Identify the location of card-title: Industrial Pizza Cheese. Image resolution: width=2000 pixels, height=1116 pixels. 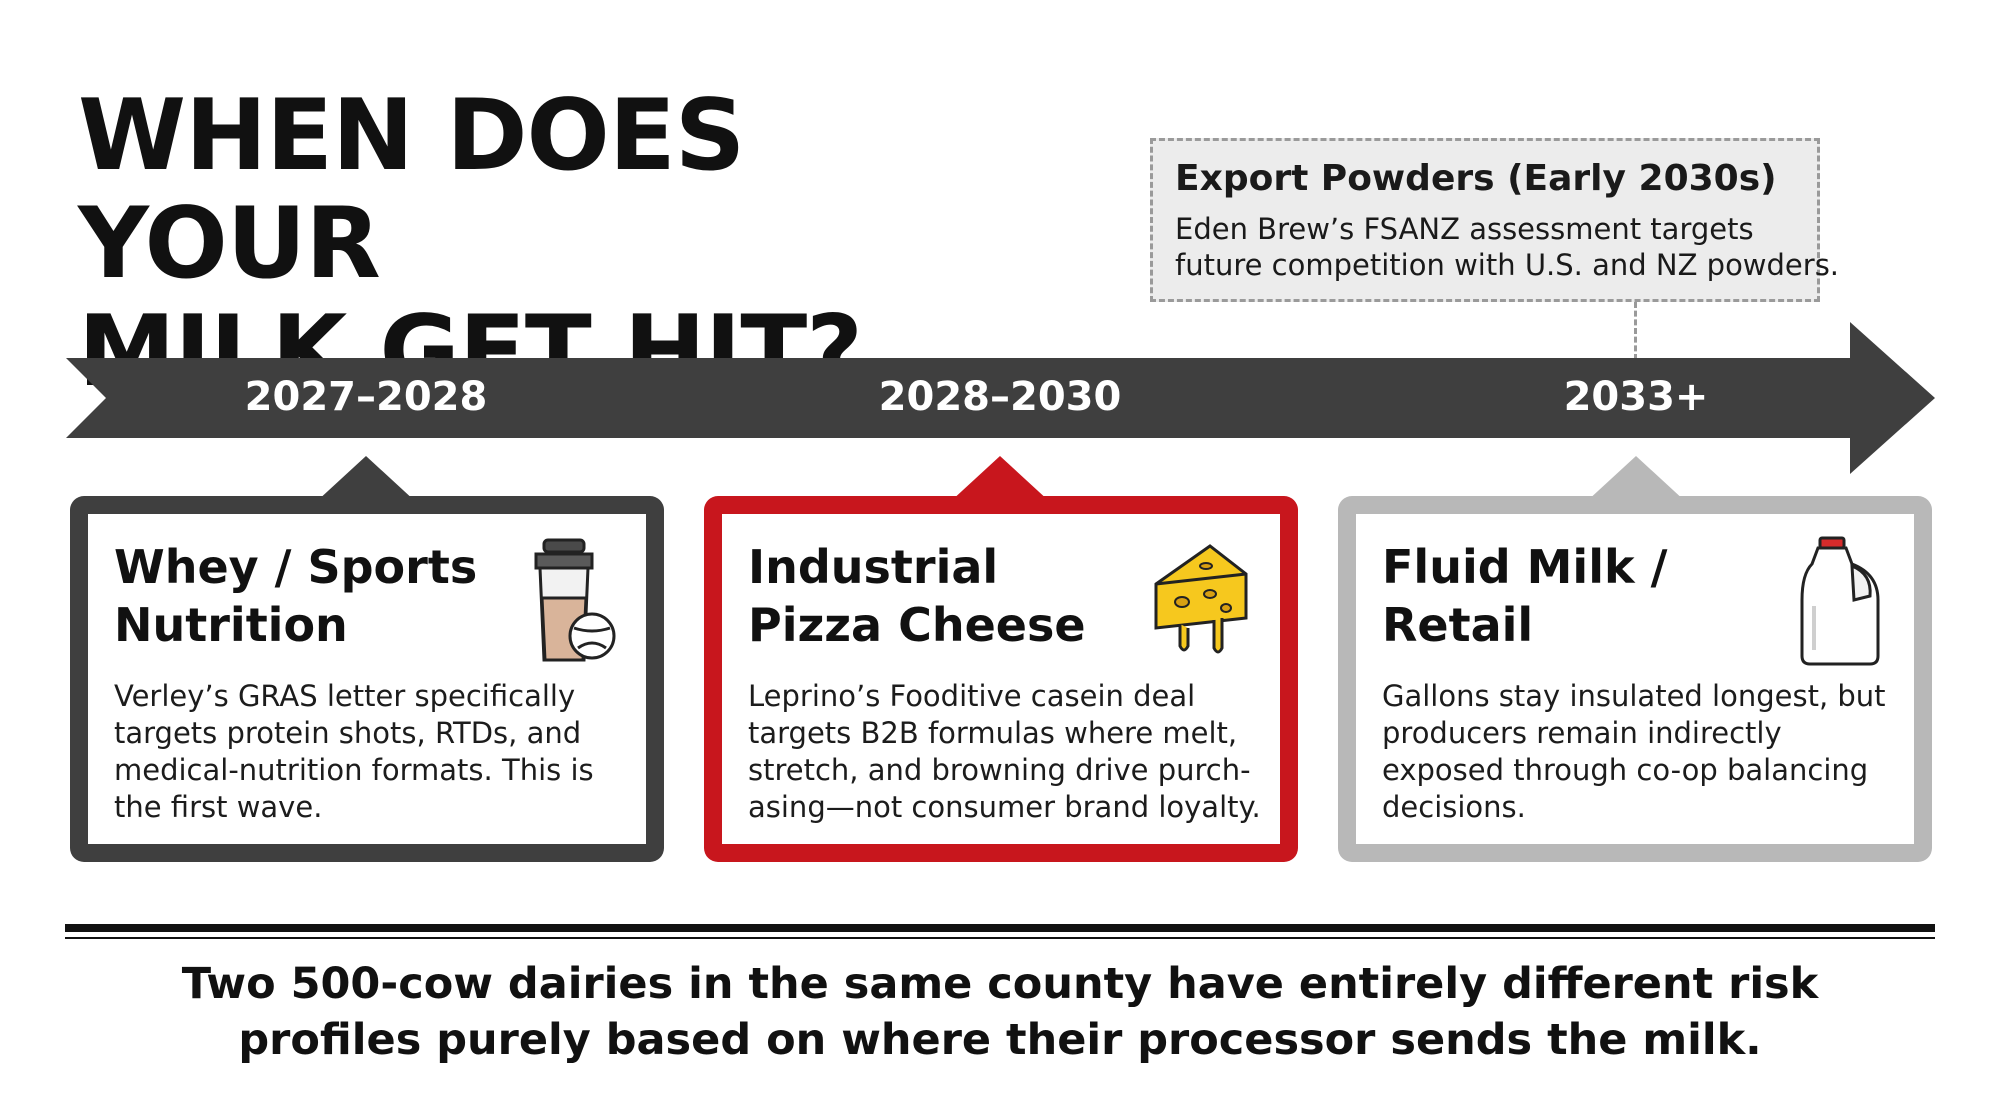
(948, 596).